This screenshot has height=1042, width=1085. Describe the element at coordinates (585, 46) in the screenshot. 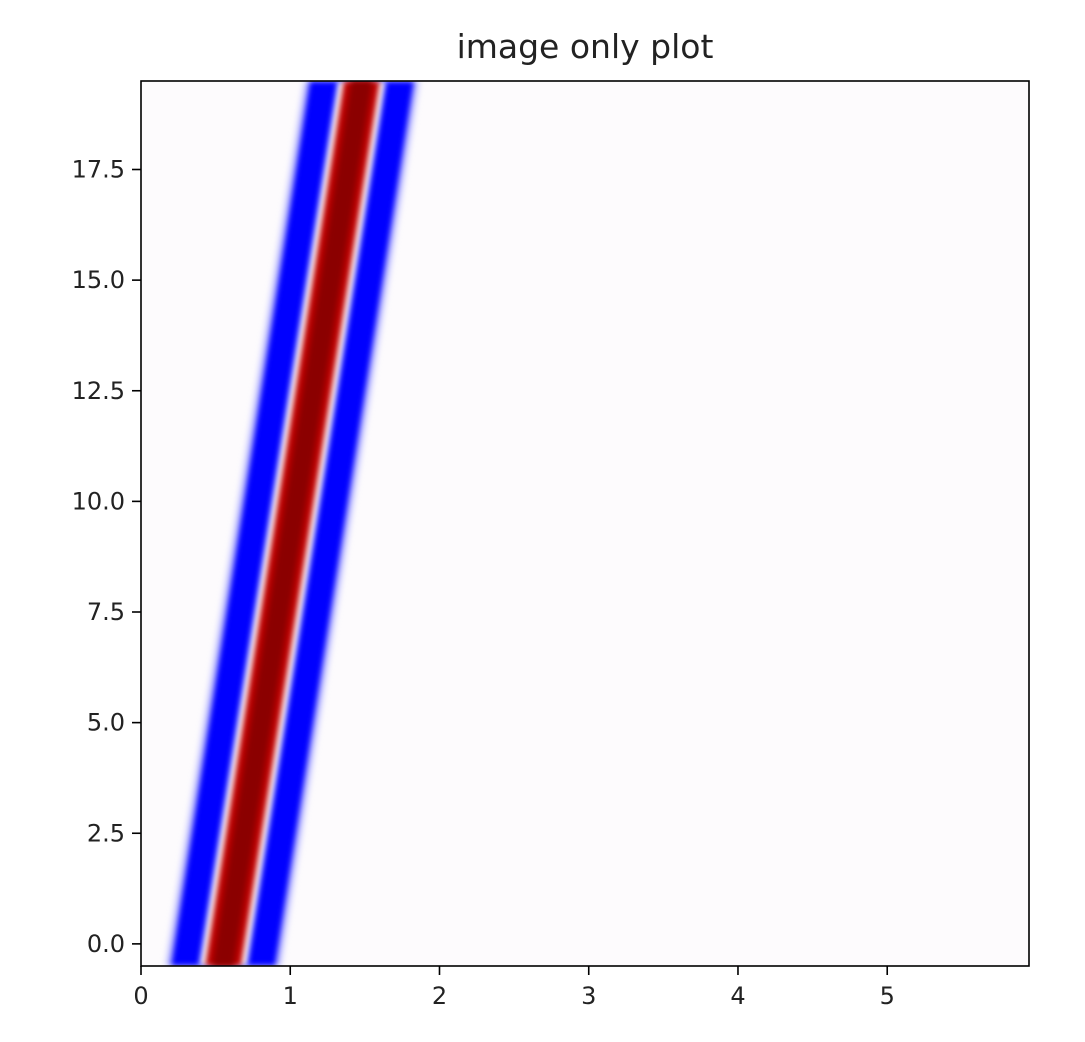

I see `chart-title: image only plot` at that location.